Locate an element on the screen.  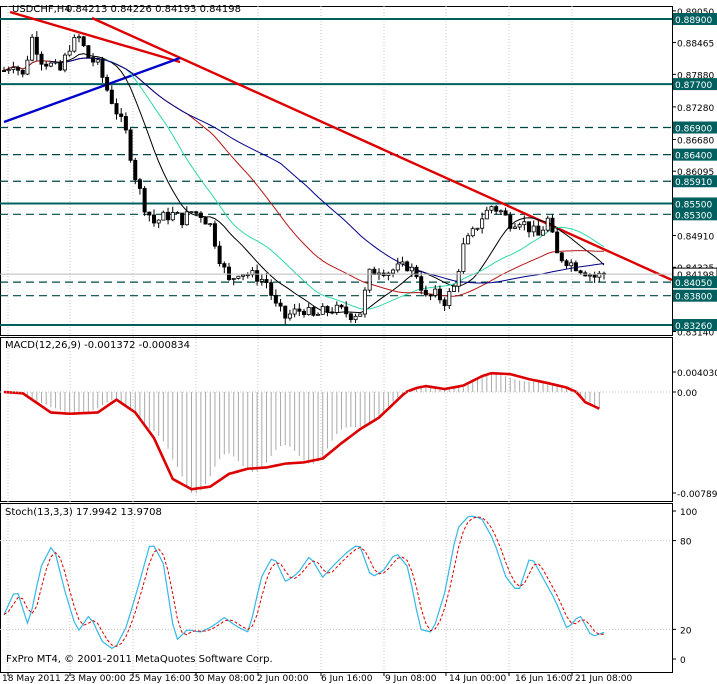
time-tick-label: 14 Jun 00:00 is located at coordinates (477, 679).